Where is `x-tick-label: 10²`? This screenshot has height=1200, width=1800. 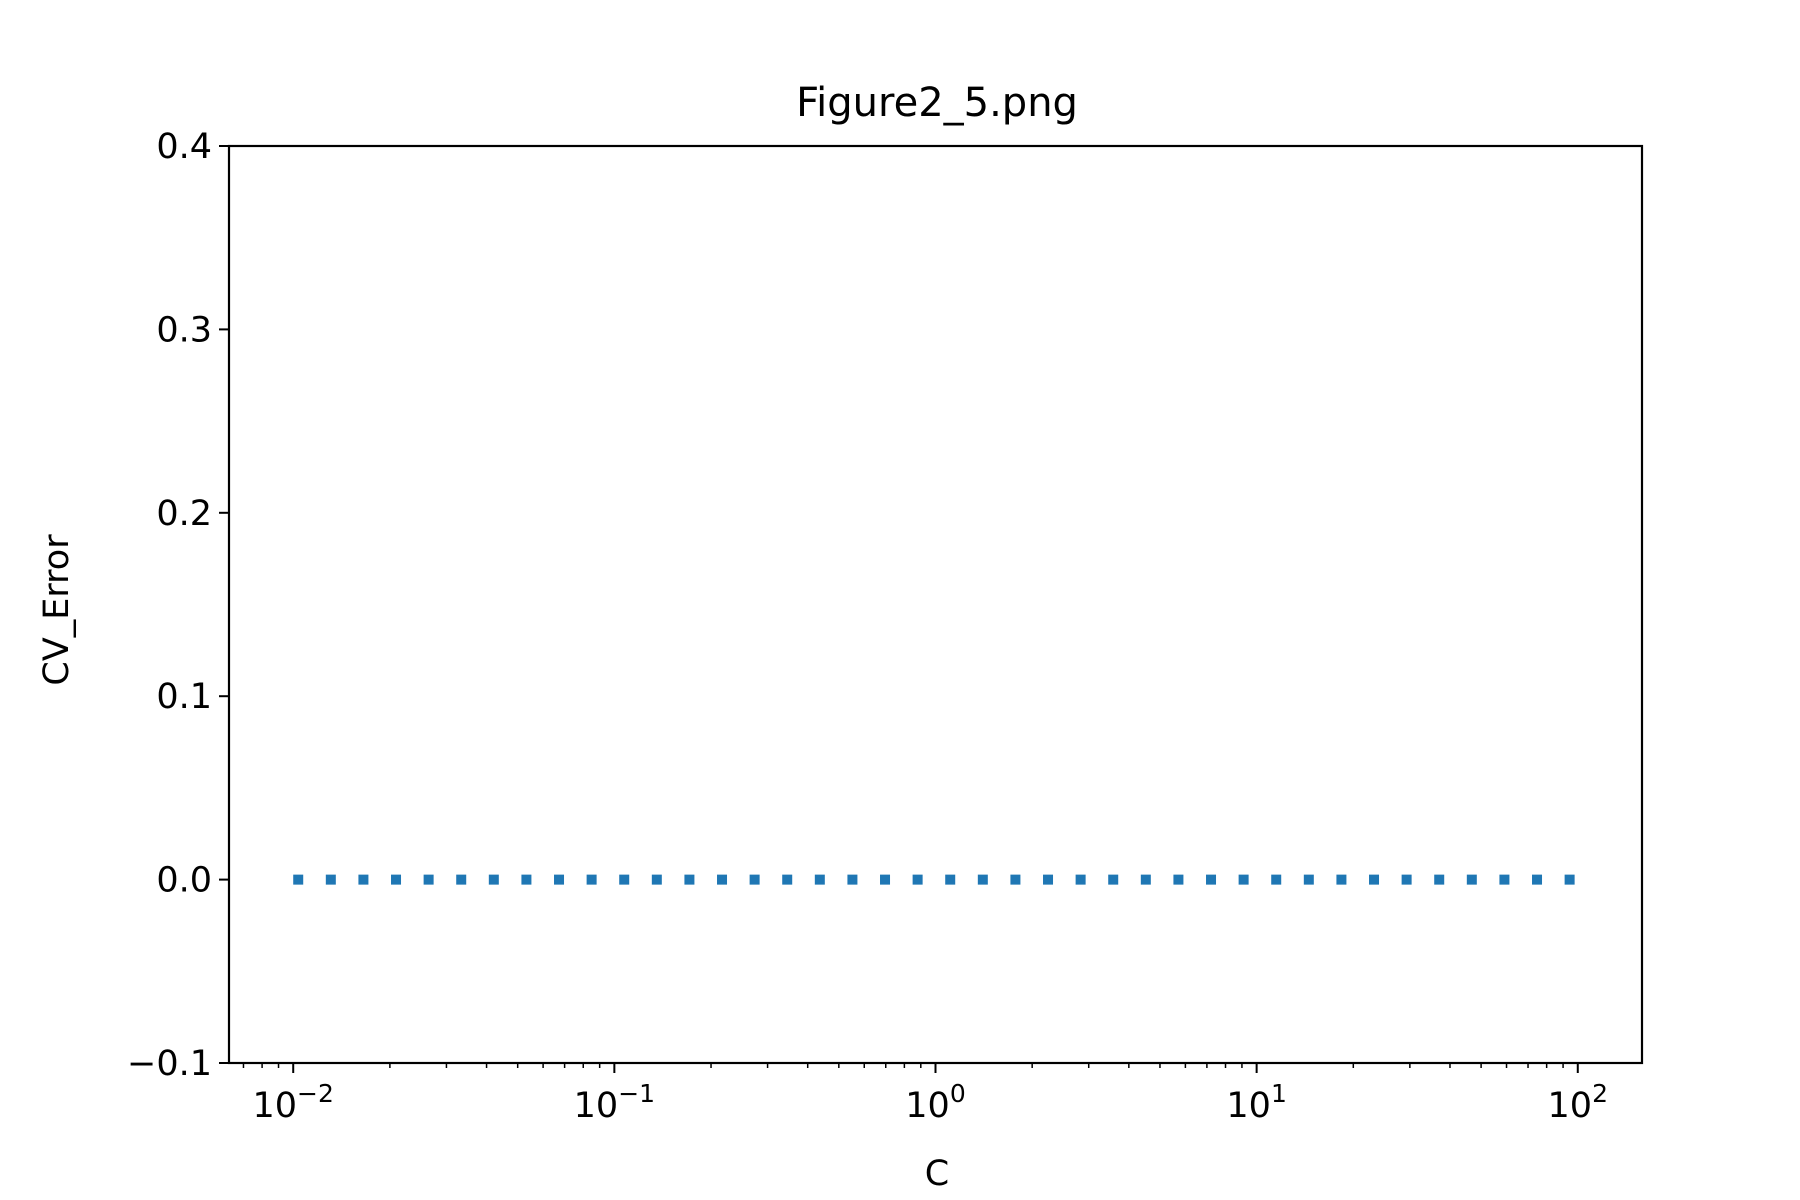
x-tick-label: 10² is located at coordinates (1578, 1102).